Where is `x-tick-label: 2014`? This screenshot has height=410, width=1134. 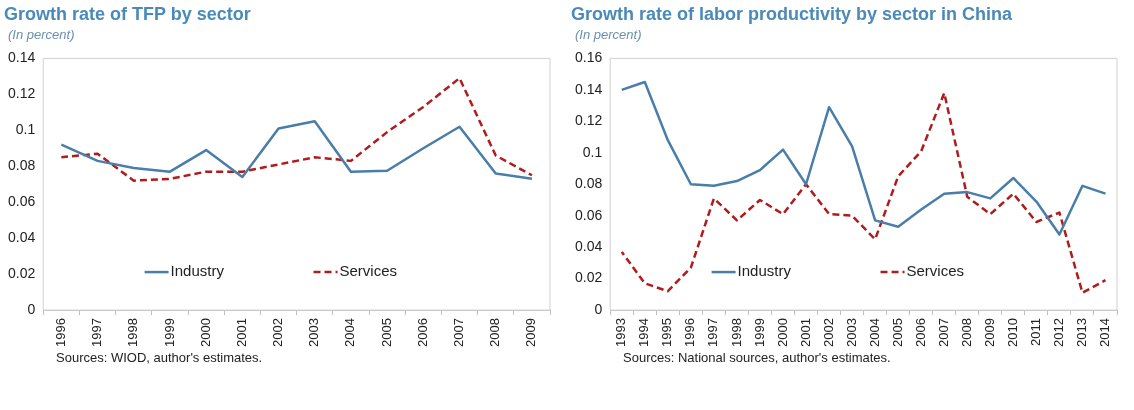 x-tick-label: 2014 is located at coordinates (1105, 332).